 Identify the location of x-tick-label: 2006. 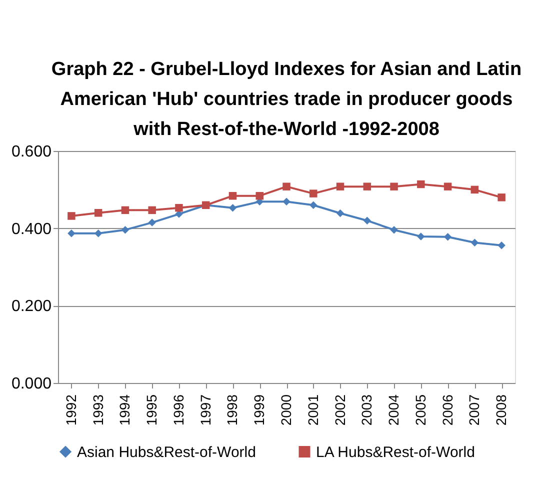
(447, 410).